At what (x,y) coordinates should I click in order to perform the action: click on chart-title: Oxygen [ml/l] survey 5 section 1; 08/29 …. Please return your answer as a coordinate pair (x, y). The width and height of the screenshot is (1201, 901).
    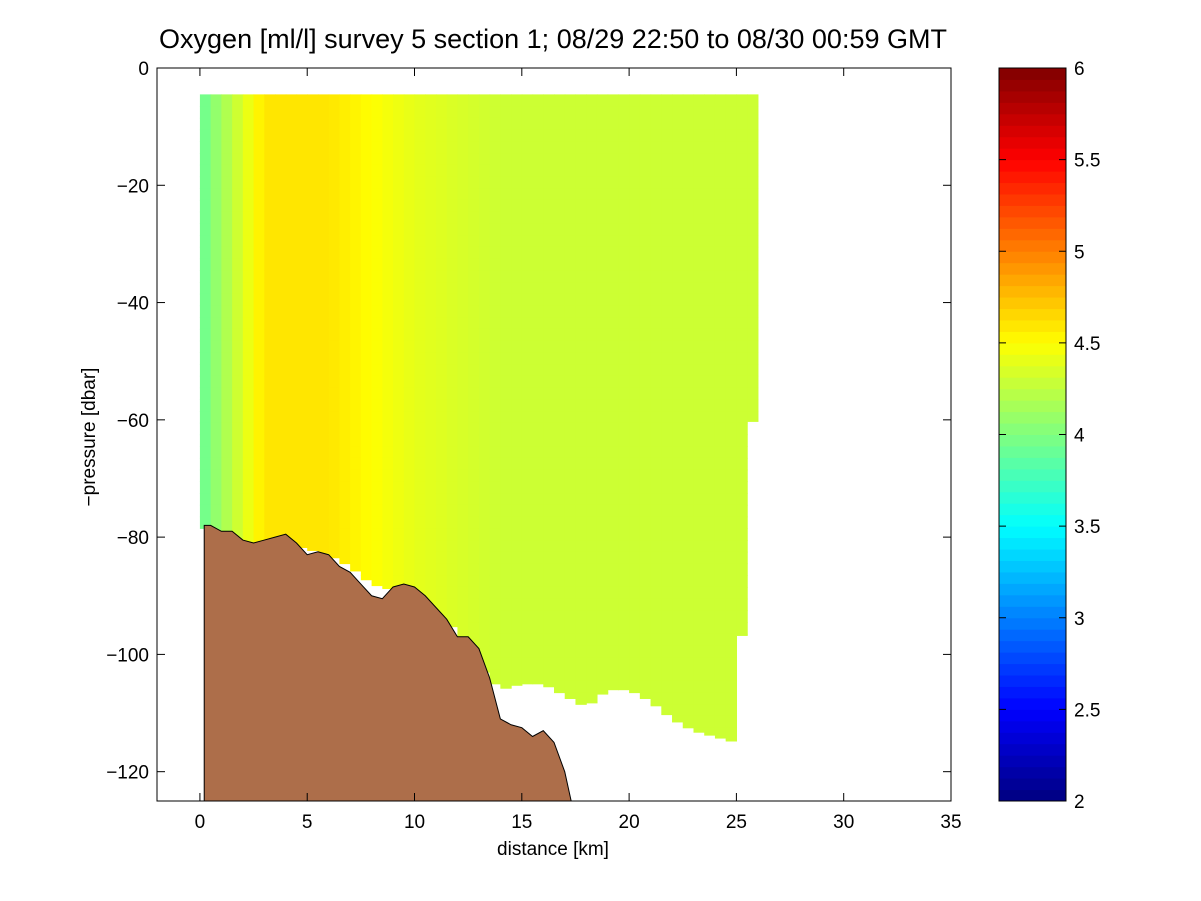
    Looking at the image, I should click on (553, 39).